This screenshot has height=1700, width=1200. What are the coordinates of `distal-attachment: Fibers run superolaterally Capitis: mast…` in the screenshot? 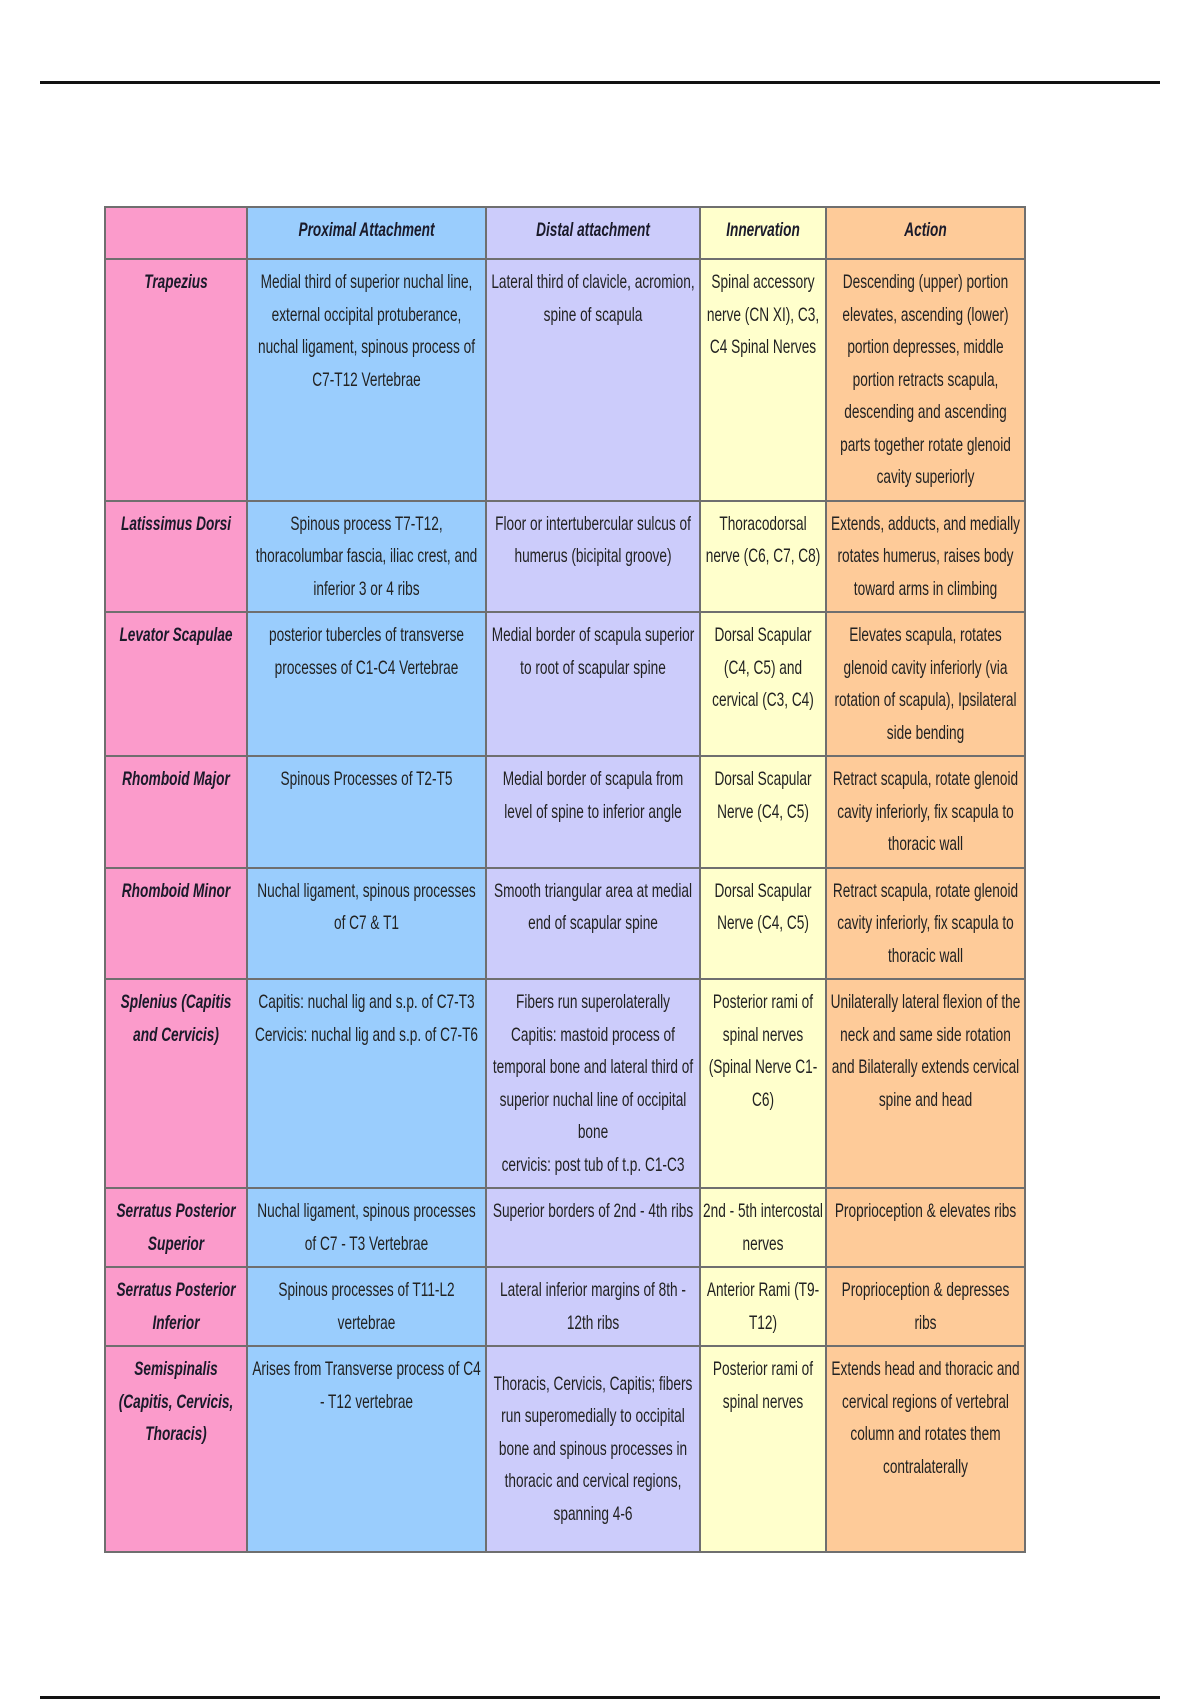 It's located at (593, 1083).